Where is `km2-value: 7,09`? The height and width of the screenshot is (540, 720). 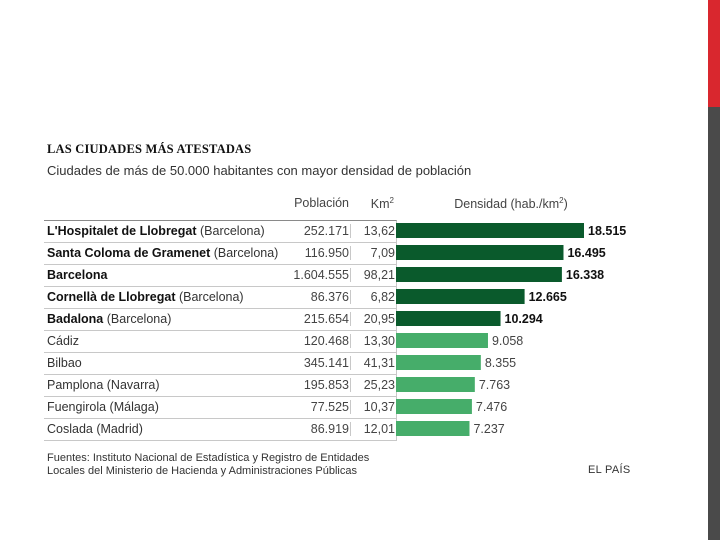
km2-value: 7,09 is located at coordinates (372, 253).